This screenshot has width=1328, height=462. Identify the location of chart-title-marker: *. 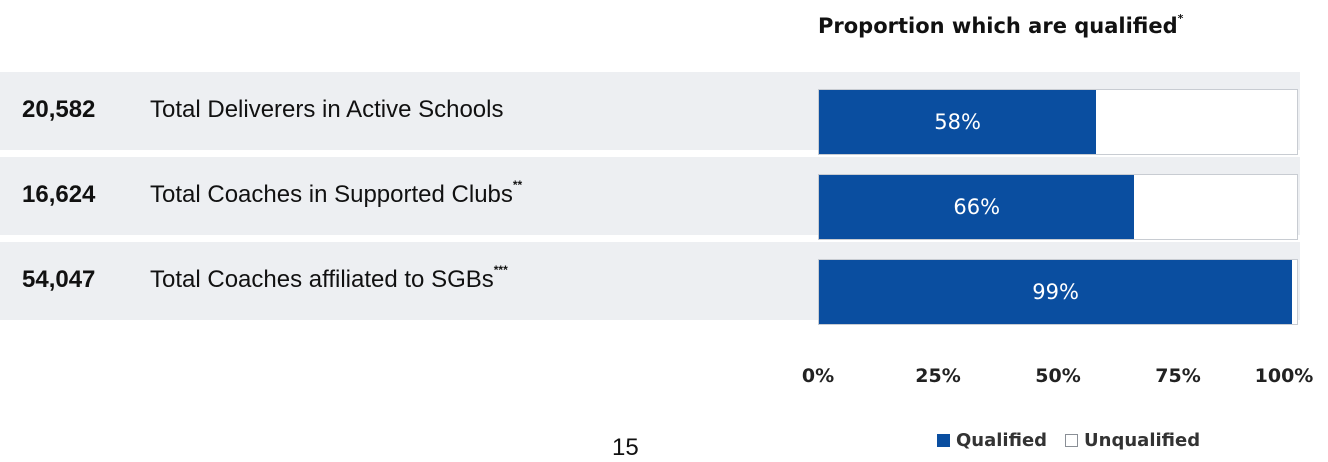
(1180, 18).